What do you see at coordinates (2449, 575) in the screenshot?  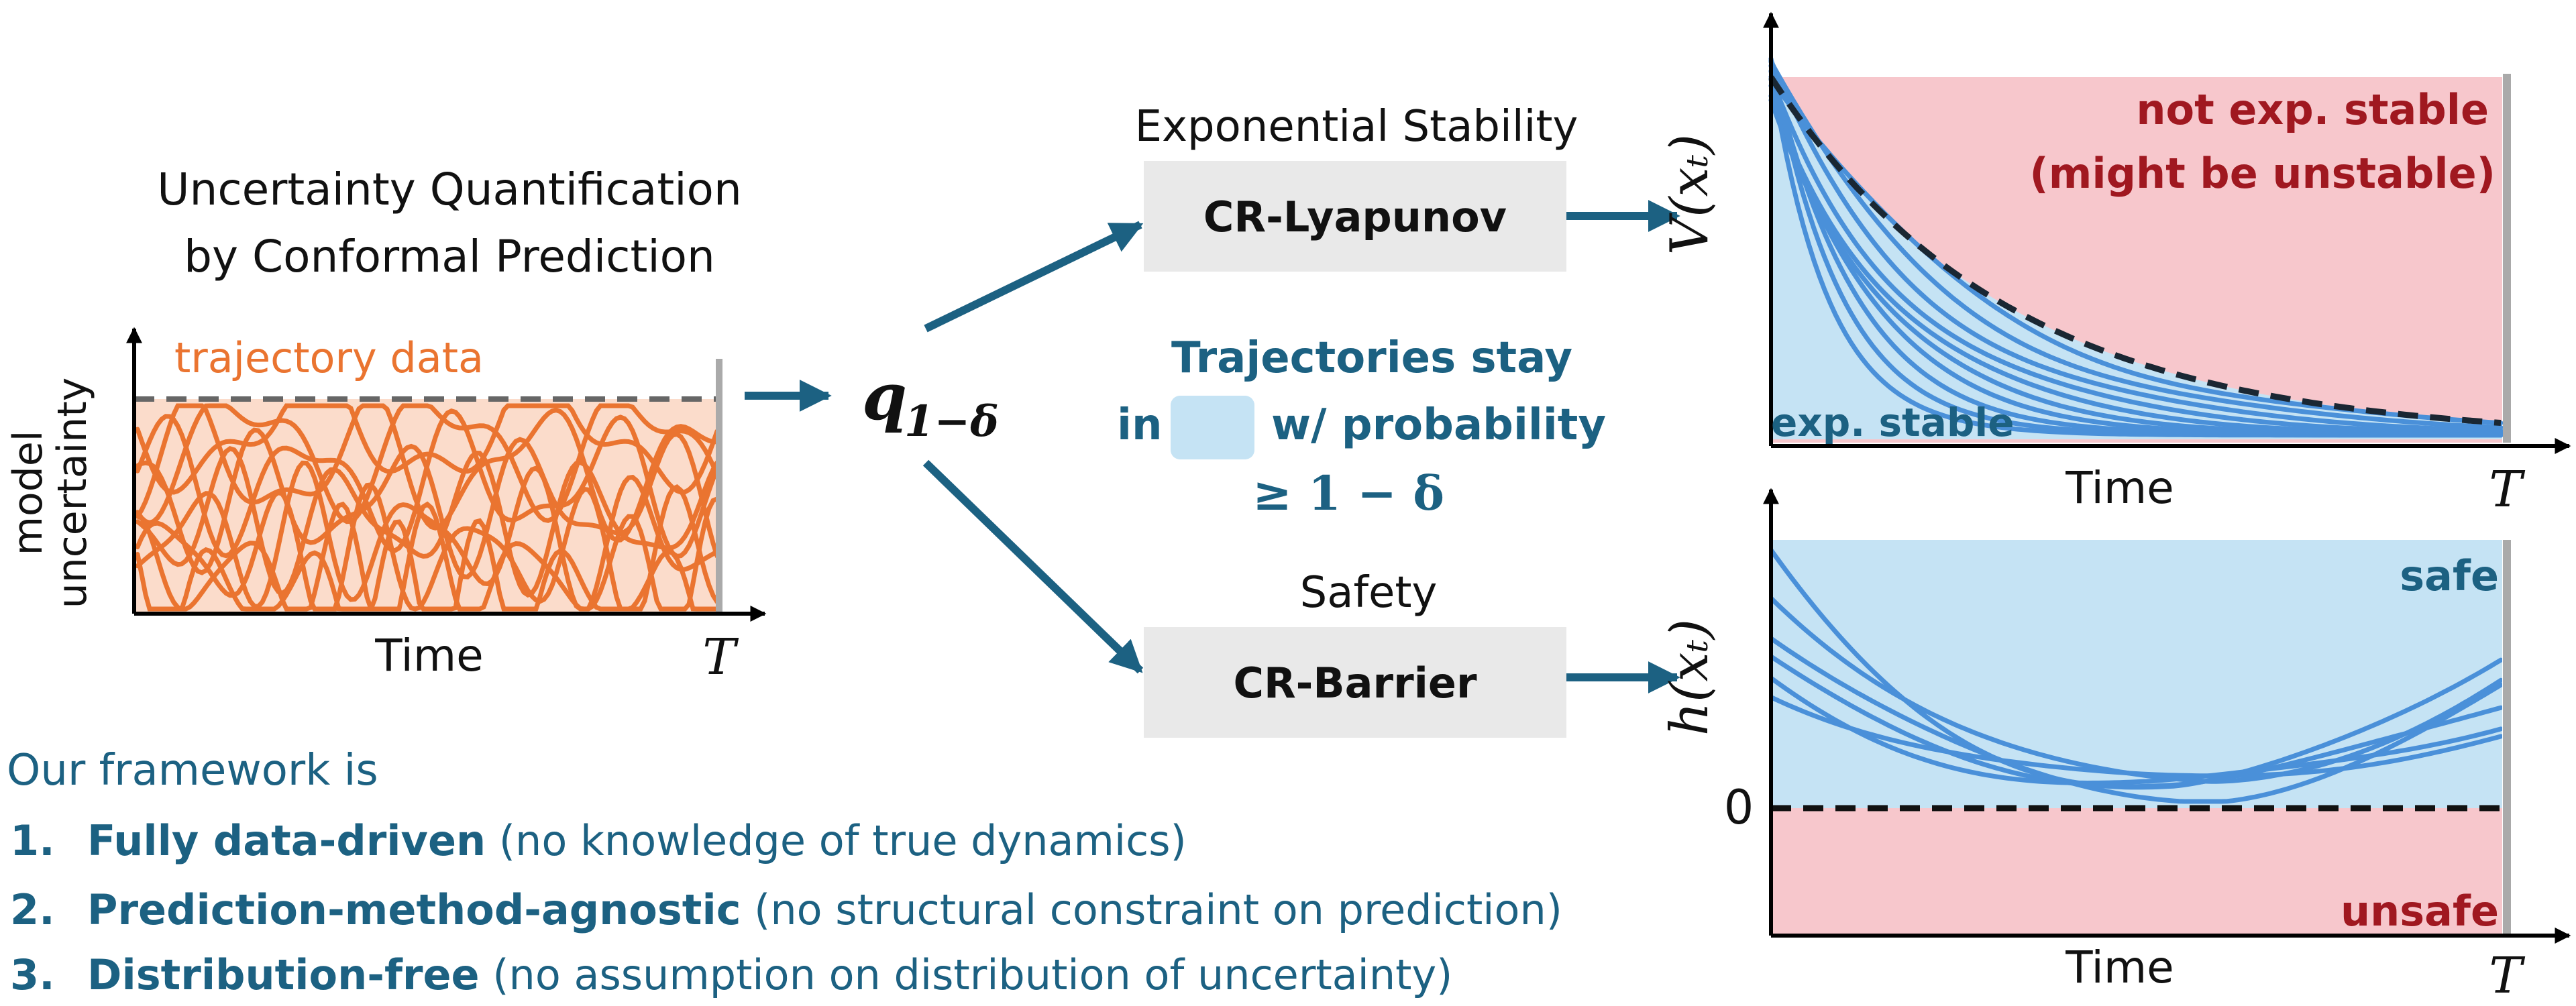 I see `safety-region-top: safe` at bounding box center [2449, 575].